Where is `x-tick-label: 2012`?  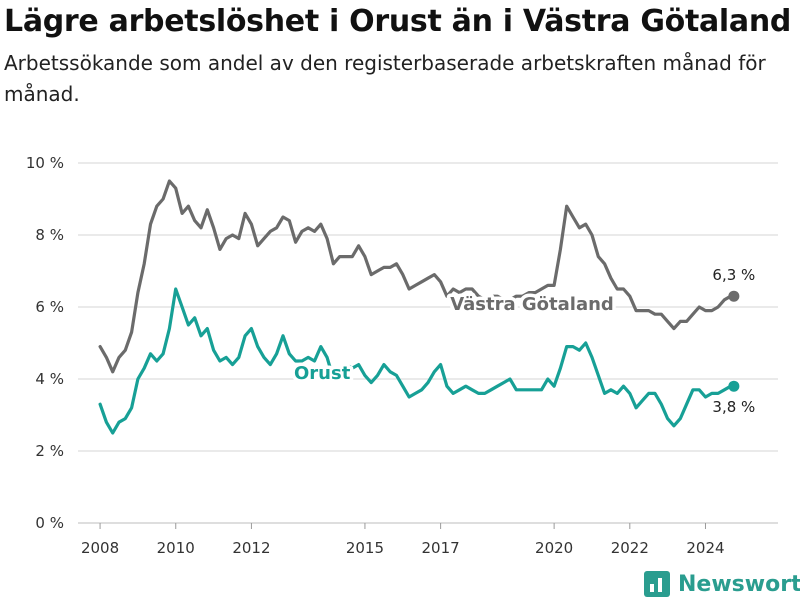
x-tick-label: 2012 is located at coordinates (251, 548).